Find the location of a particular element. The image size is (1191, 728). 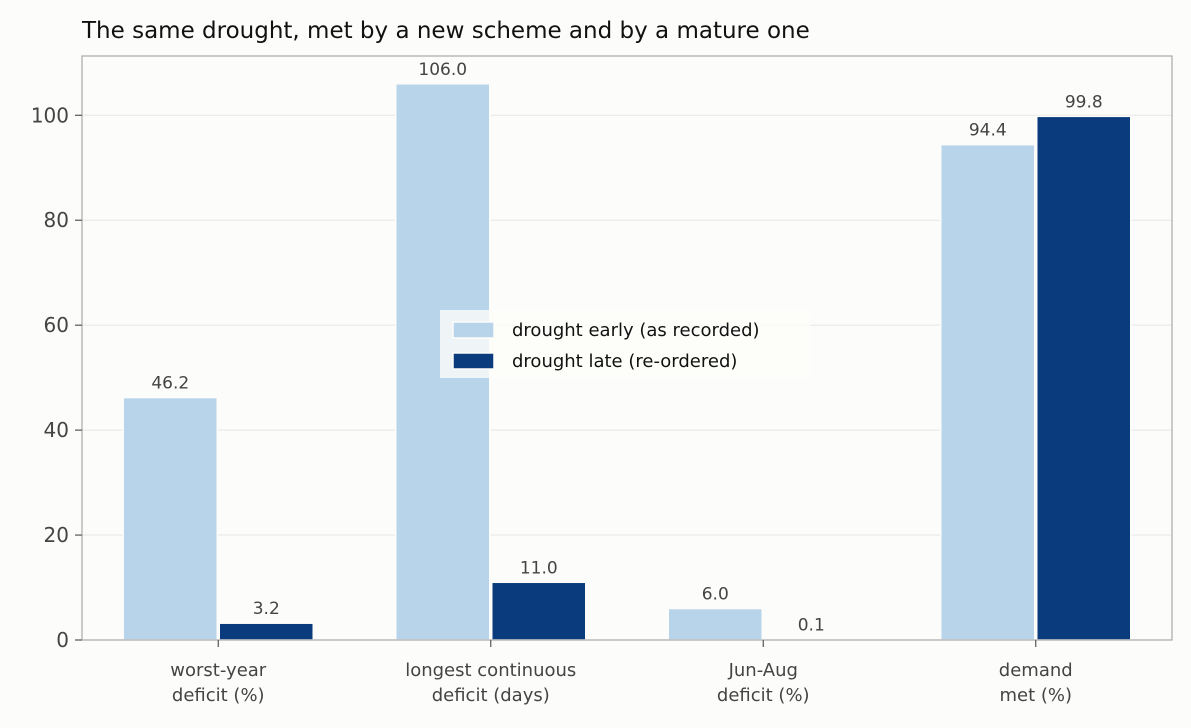

y-tick-label: 60 is located at coordinates (56, 325).